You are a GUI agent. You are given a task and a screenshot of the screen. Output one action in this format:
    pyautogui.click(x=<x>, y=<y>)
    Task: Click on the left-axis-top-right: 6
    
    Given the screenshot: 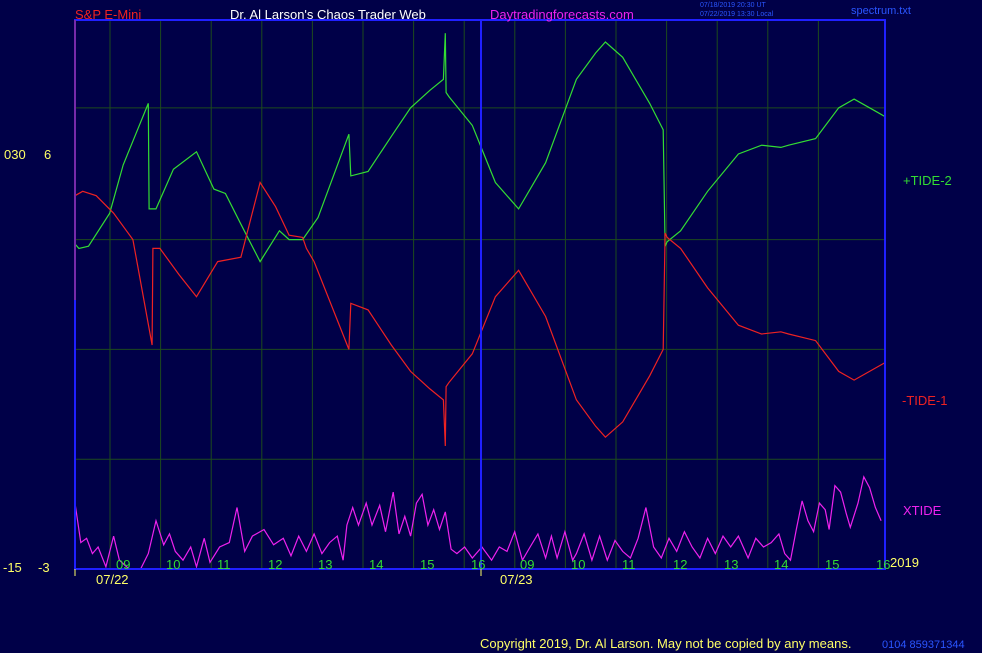 What is the action you would take?
    pyautogui.click(x=48, y=154)
    